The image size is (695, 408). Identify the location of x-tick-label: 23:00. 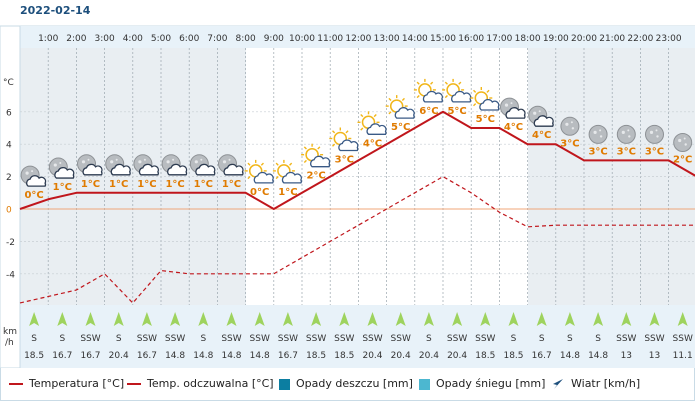
(669, 39).